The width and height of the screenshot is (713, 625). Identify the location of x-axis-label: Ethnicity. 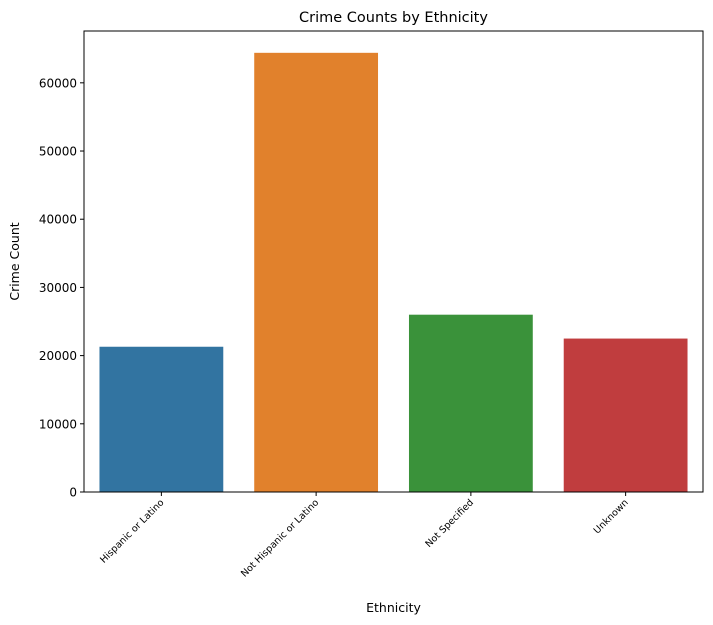
(393, 607).